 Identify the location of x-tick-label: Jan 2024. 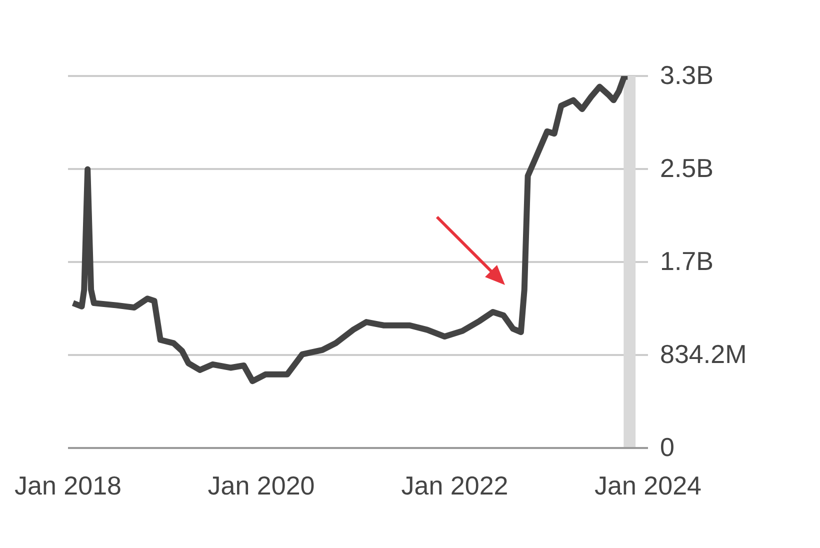
(648, 485).